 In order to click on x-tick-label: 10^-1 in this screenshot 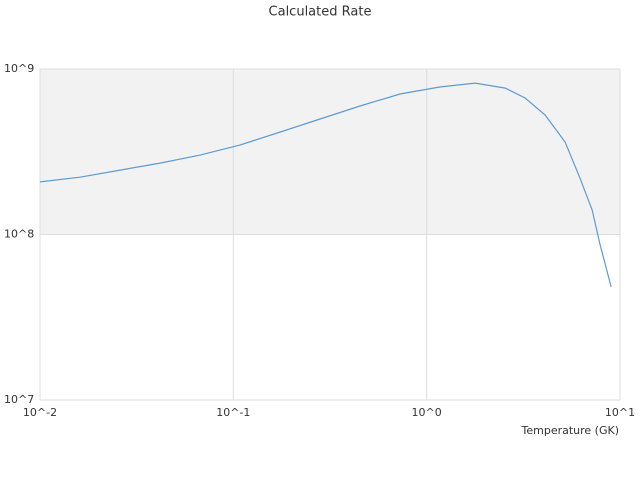, I will do `click(233, 412)`.